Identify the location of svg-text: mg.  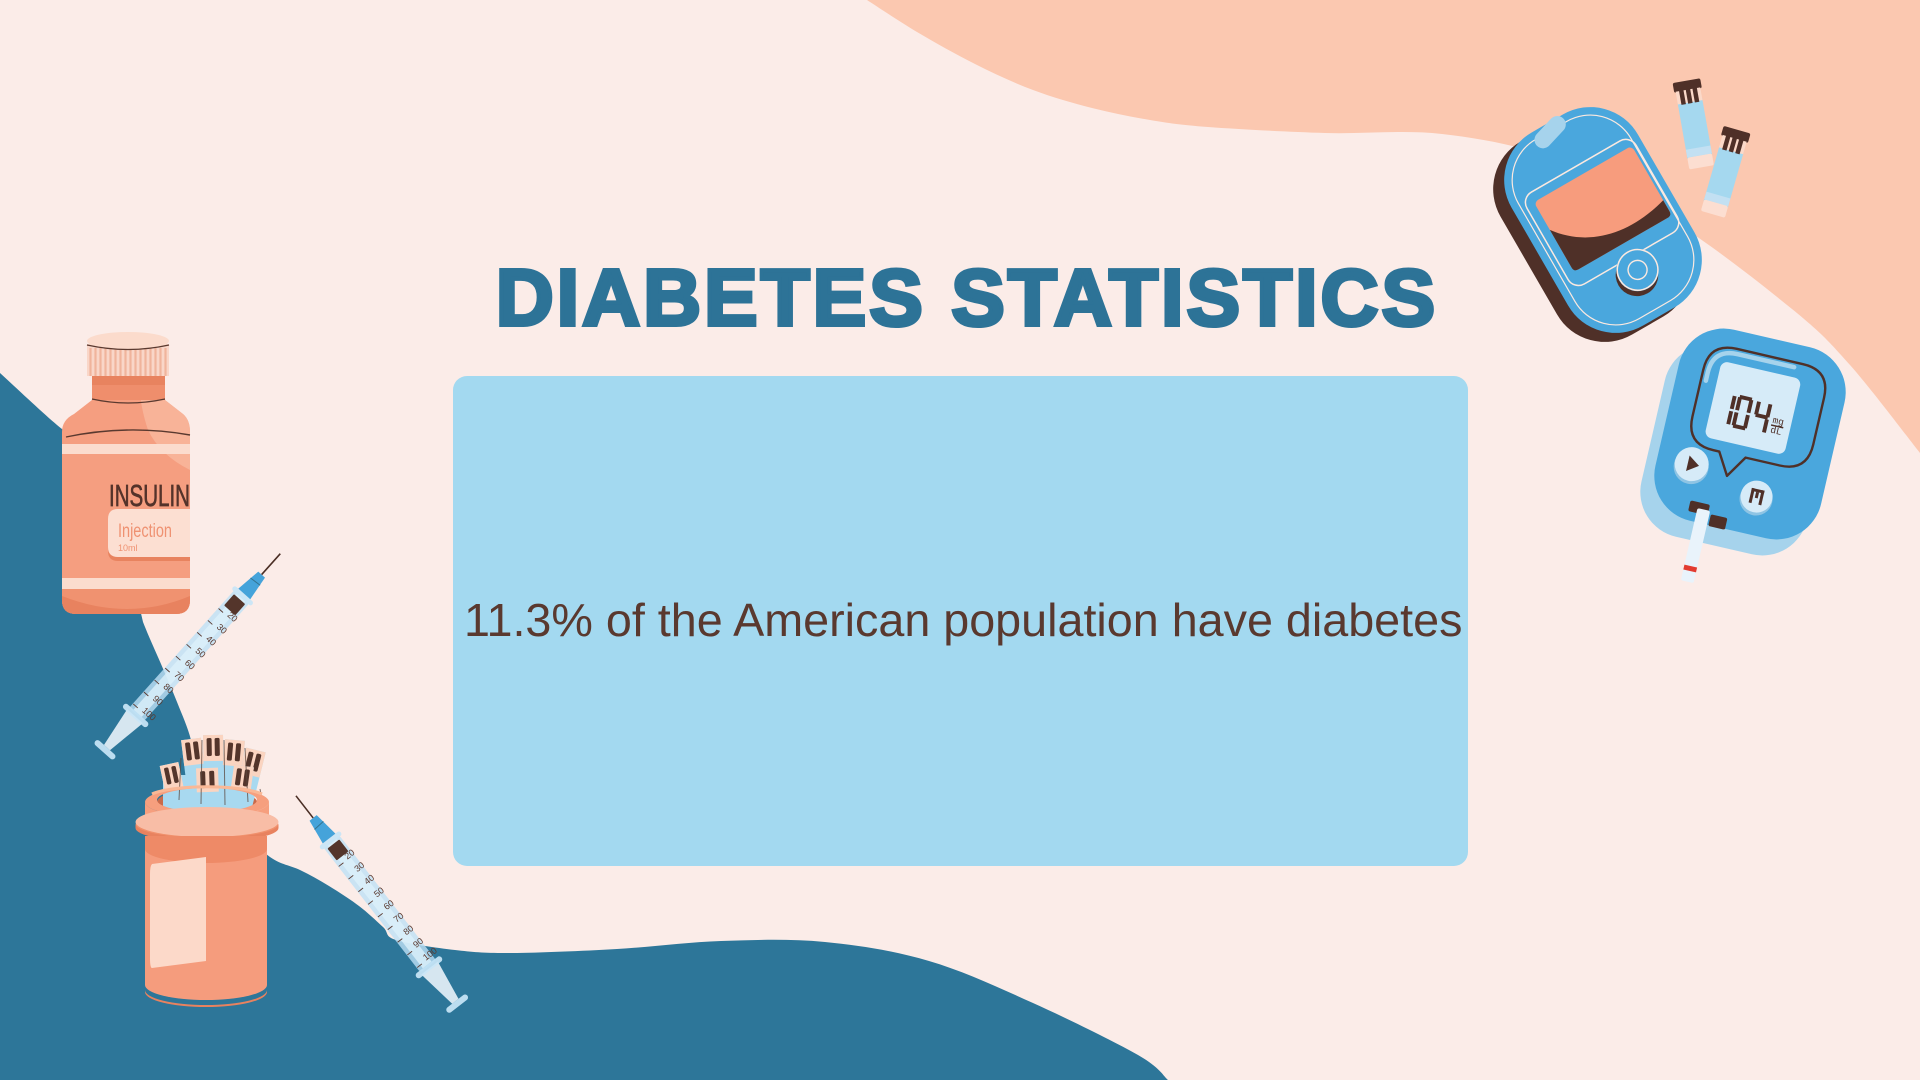
(1778, 421).